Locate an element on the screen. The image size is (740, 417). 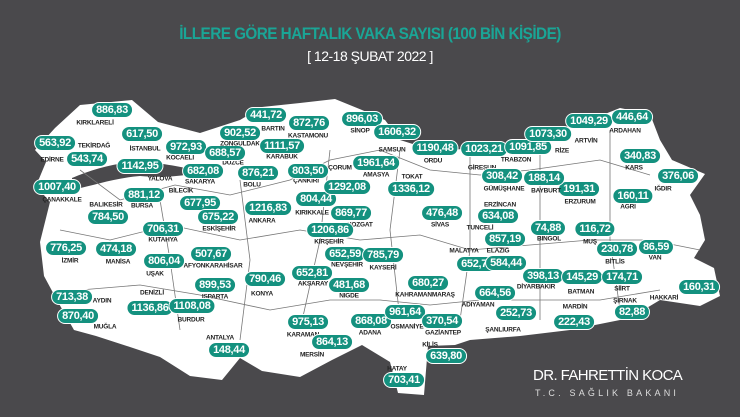
province-name-erzincan: ERZİNCAN is located at coordinates (500, 205).